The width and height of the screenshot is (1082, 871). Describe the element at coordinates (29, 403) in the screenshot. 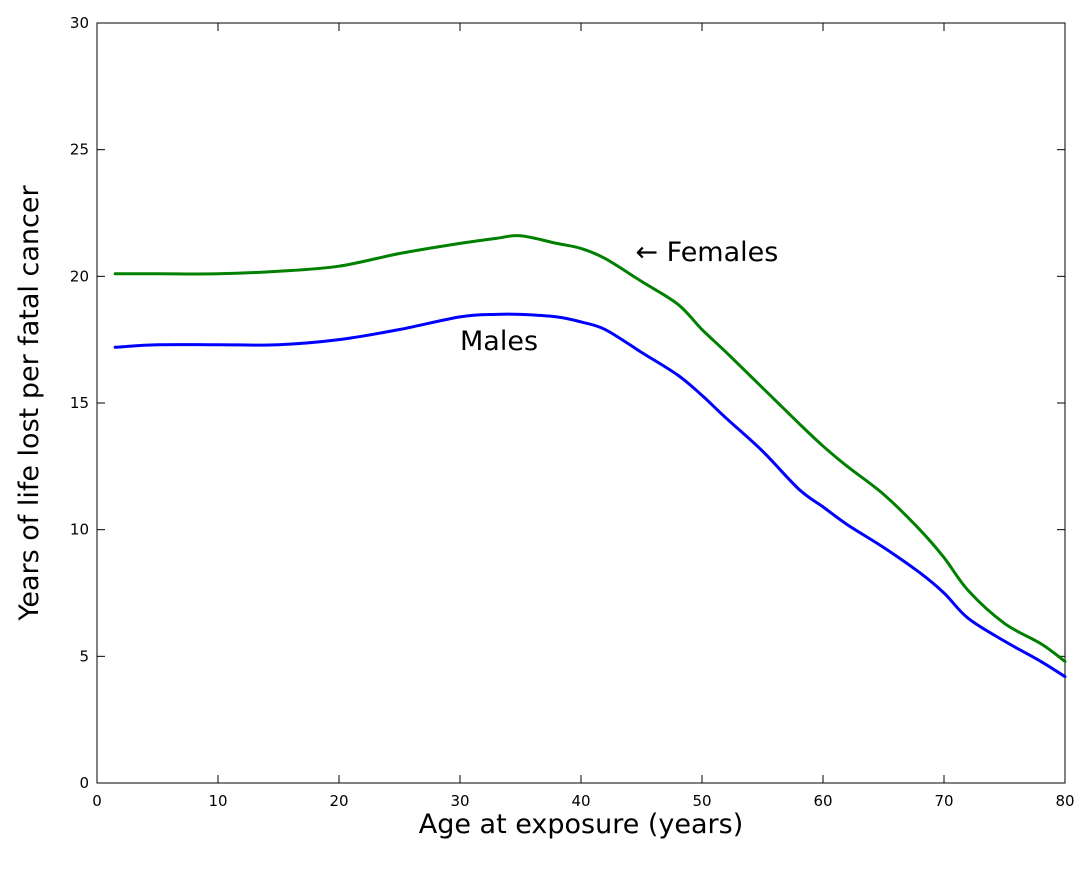

I see `y-axis-title: Years of life lost per fatal cancer` at that location.